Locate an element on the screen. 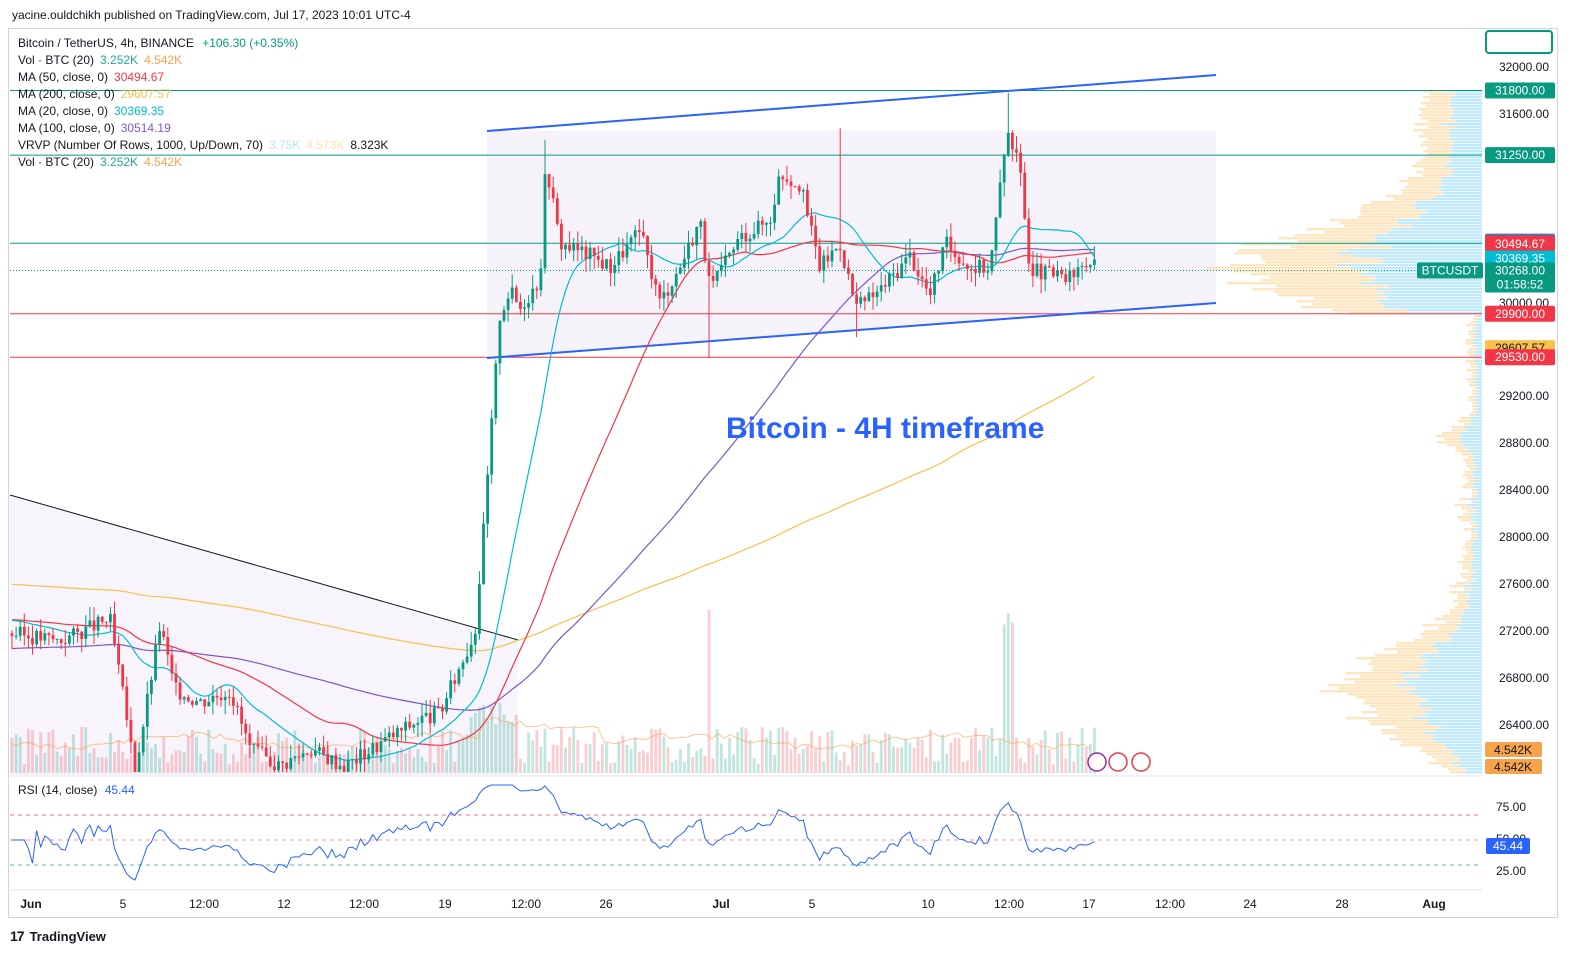 The height and width of the screenshot is (954, 1572). legend-row: MA (100, close, 0) 30514.19 is located at coordinates (203, 128).